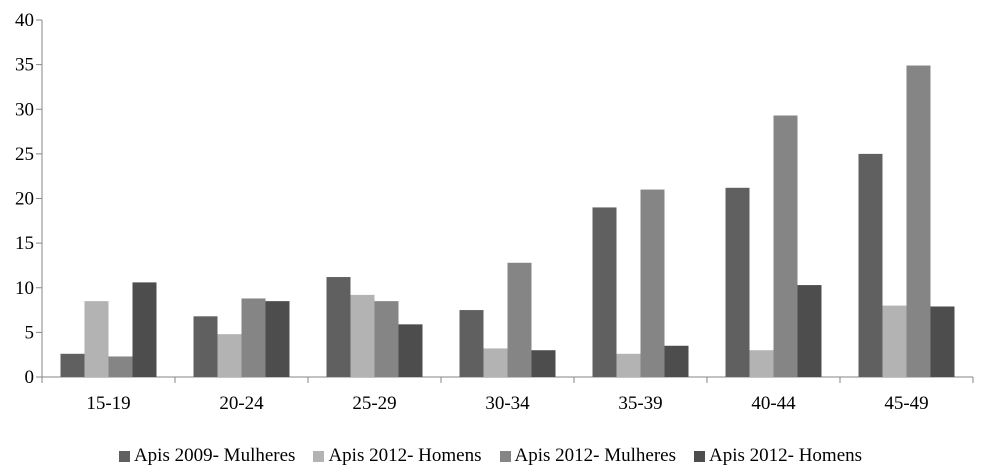  I want to click on x-tick-label: 25-29, so click(374, 403).